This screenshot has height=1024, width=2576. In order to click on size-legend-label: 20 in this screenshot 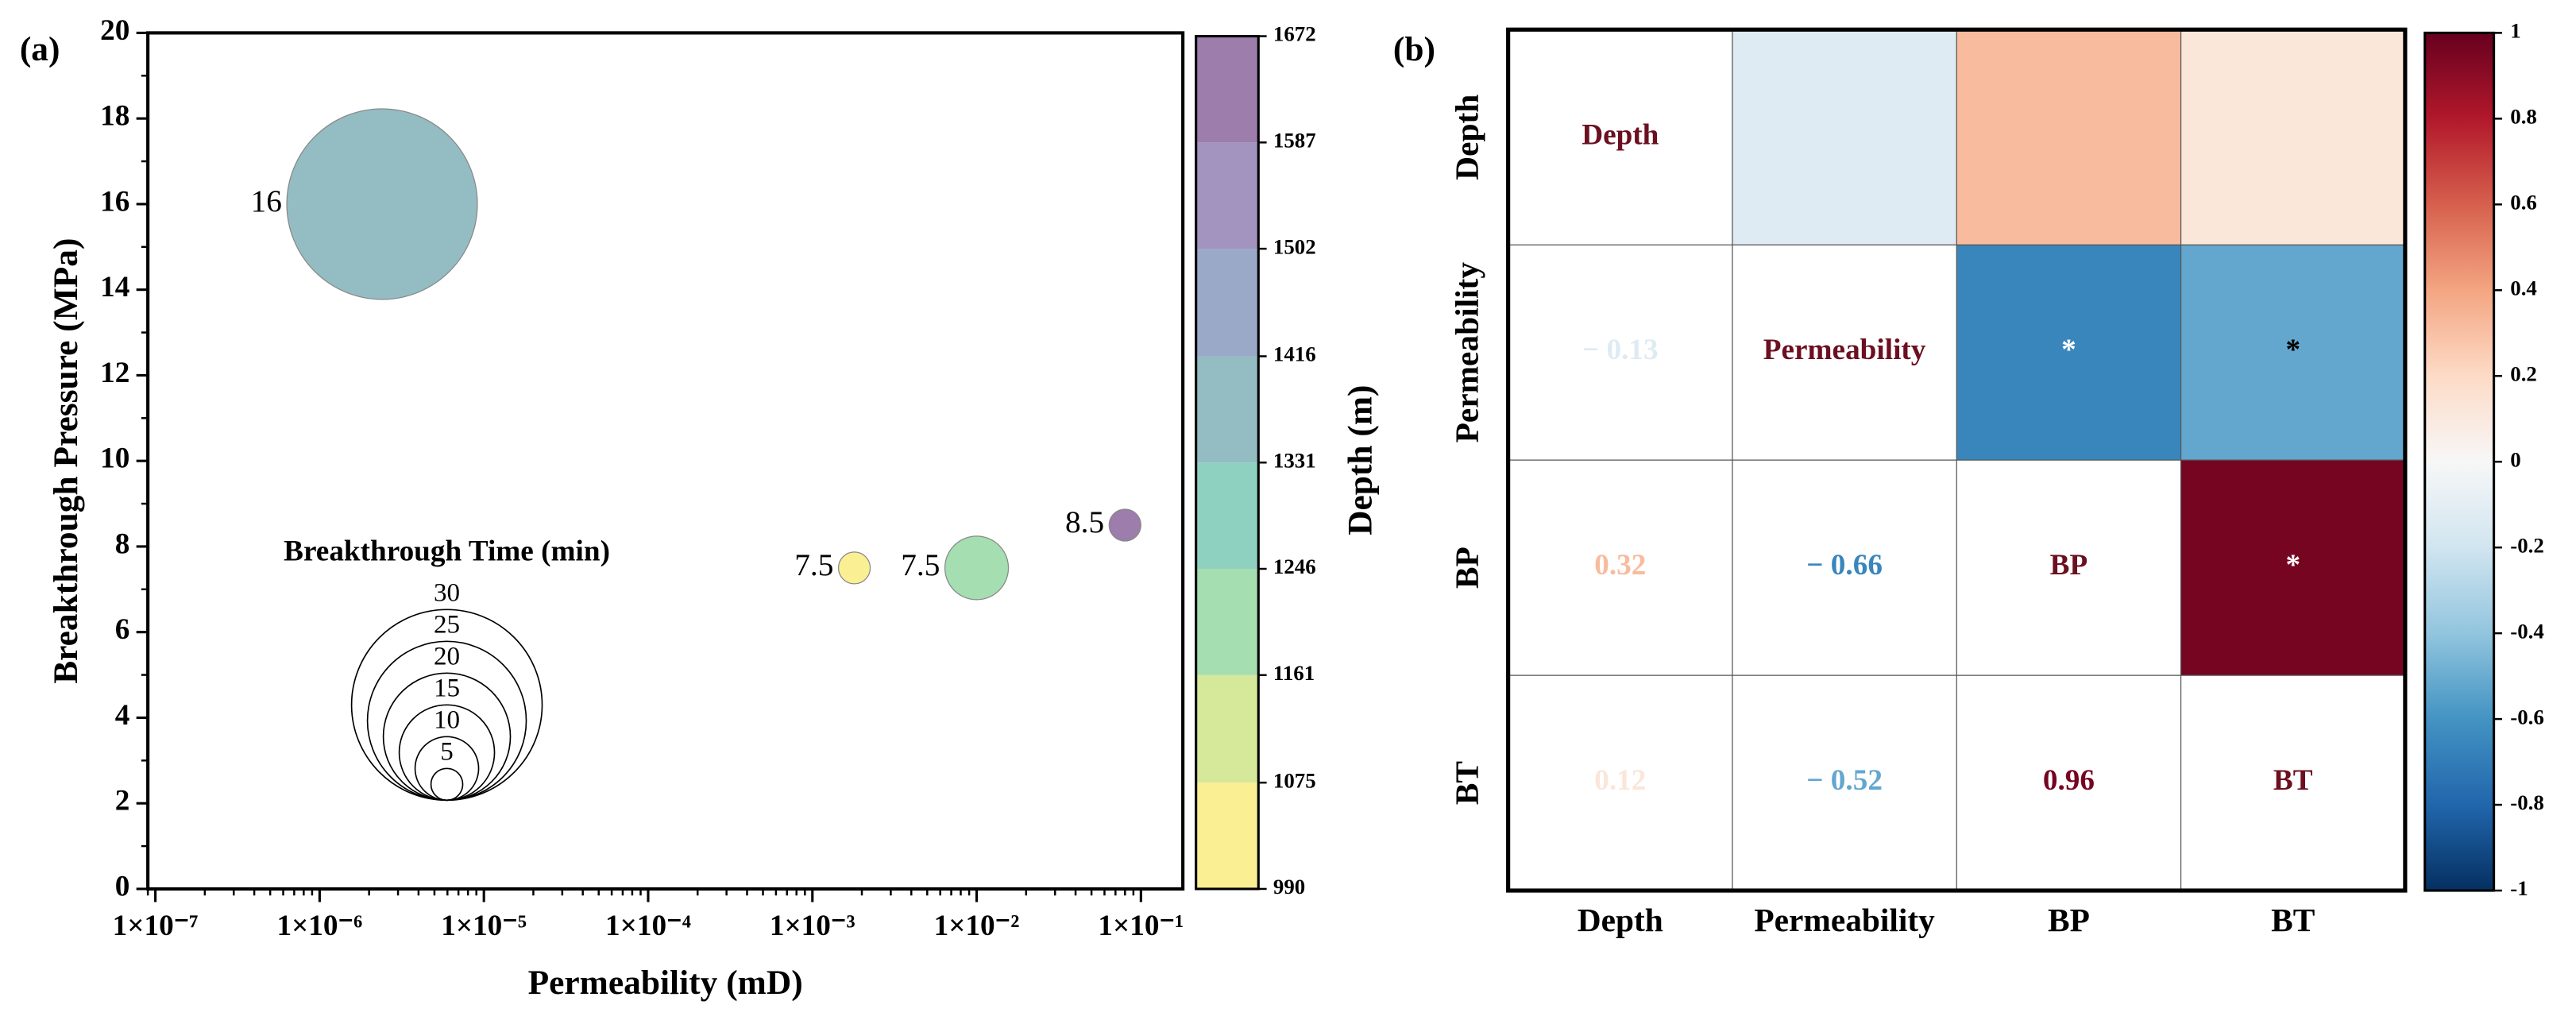, I will do `click(447, 656)`.